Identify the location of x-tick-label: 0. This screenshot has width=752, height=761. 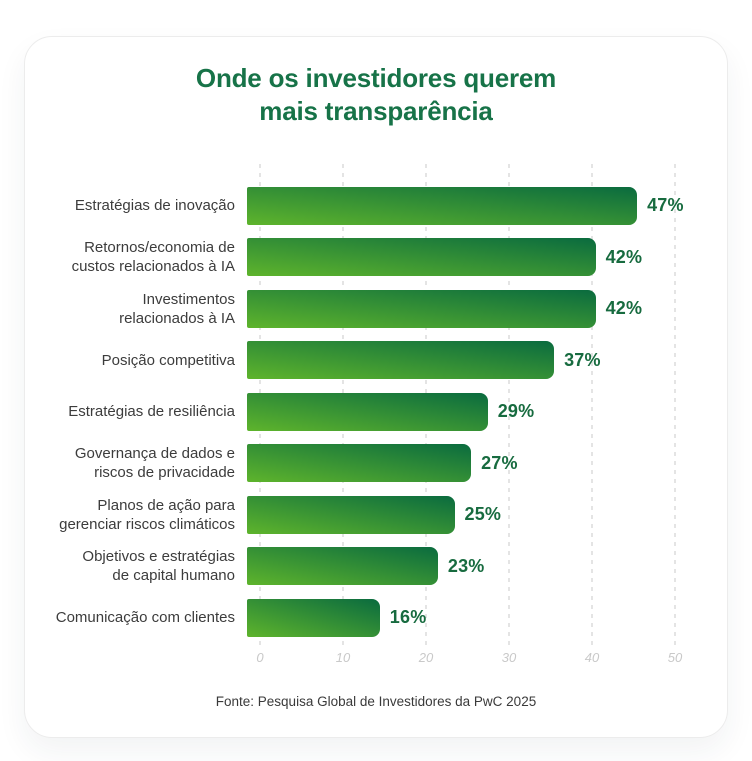
(260, 657).